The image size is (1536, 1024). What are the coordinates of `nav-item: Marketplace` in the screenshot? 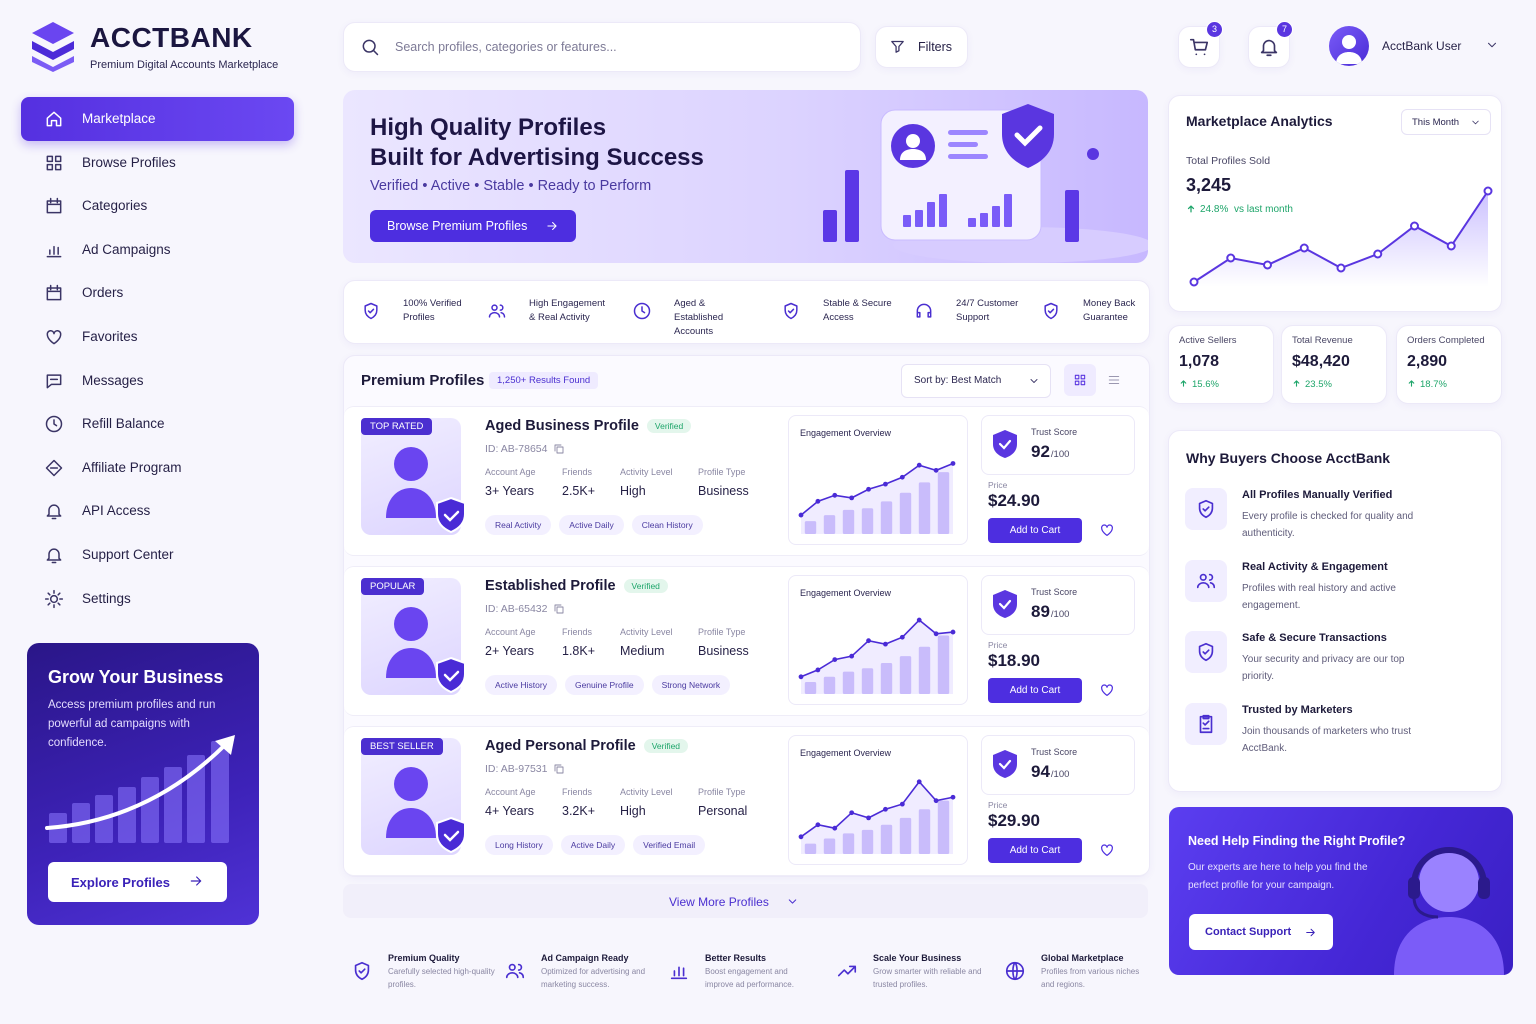 It's located at (157, 119).